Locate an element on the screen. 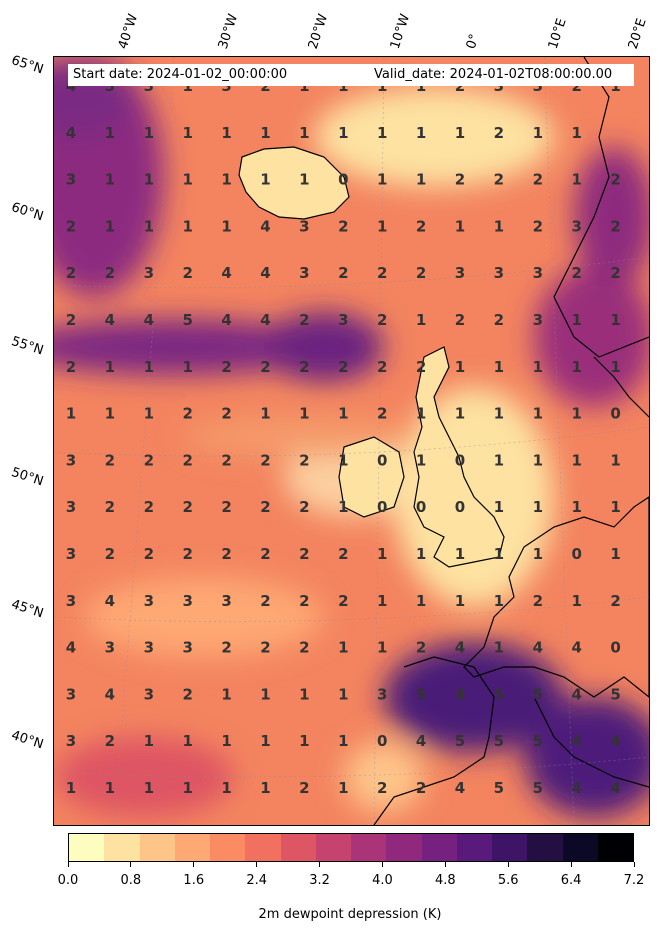 The width and height of the screenshot is (659, 936). colorbar-tick-label: 6.4 is located at coordinates (571, 880).